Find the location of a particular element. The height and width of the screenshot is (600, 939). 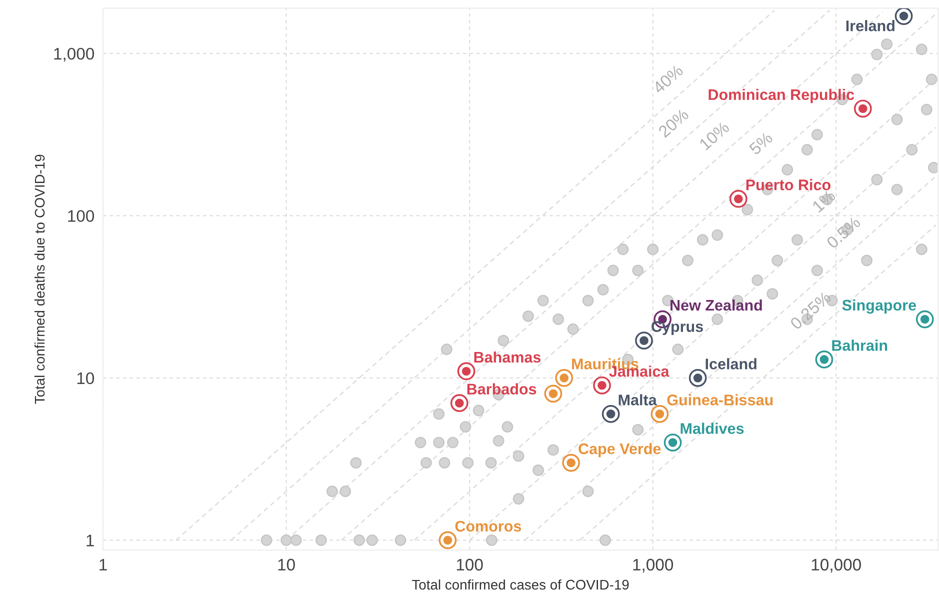

annotation: Malta is located at coordinates (637, 400).